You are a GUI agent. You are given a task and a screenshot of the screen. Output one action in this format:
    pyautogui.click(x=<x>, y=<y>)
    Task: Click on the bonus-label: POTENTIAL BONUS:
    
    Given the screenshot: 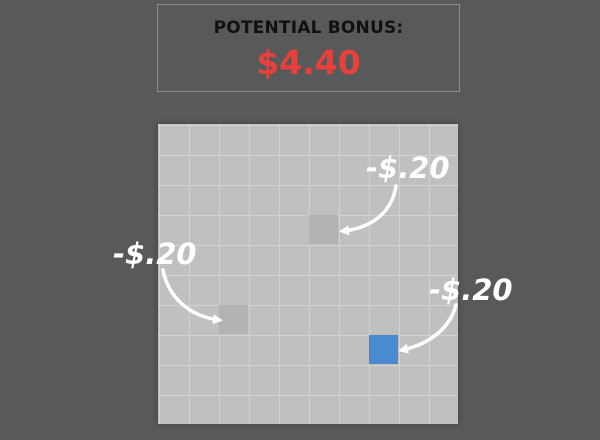 What is the action you would take?
    pyautogui.click(x=308, y=28)
    